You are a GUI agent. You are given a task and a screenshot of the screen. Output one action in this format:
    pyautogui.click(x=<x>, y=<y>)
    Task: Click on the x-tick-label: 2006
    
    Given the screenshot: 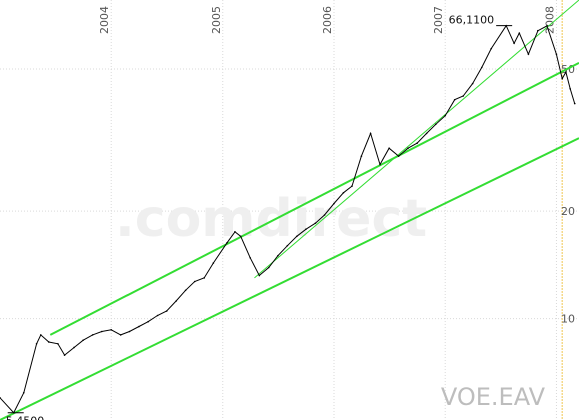 What is the action you would take?
    pyautogui.click(x=327, y=20)
    